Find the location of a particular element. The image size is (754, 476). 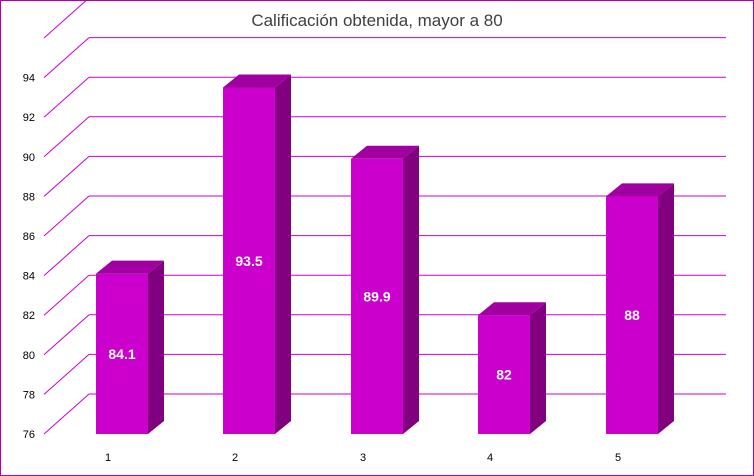

y-tick-label: 80 is located at coordinates (29, 356).